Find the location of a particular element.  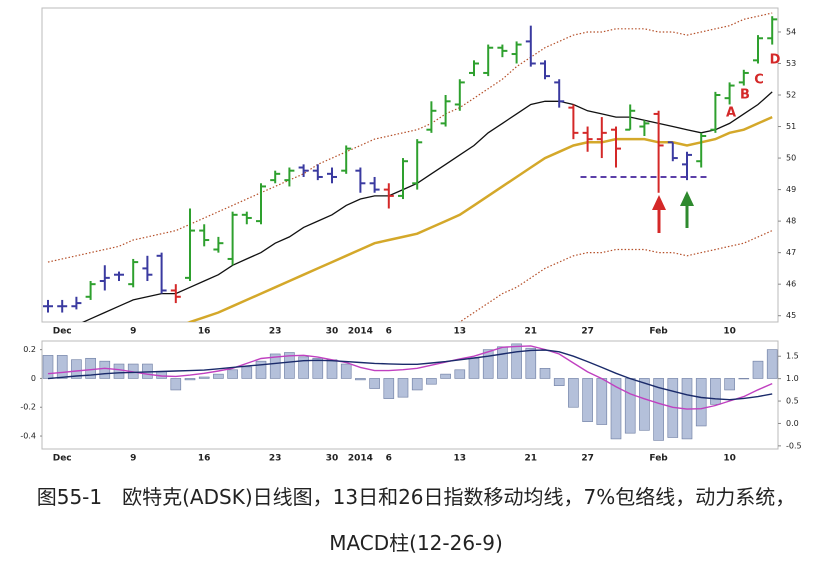

y-tick-label: -0.2 is located at coordinates (28, 407).